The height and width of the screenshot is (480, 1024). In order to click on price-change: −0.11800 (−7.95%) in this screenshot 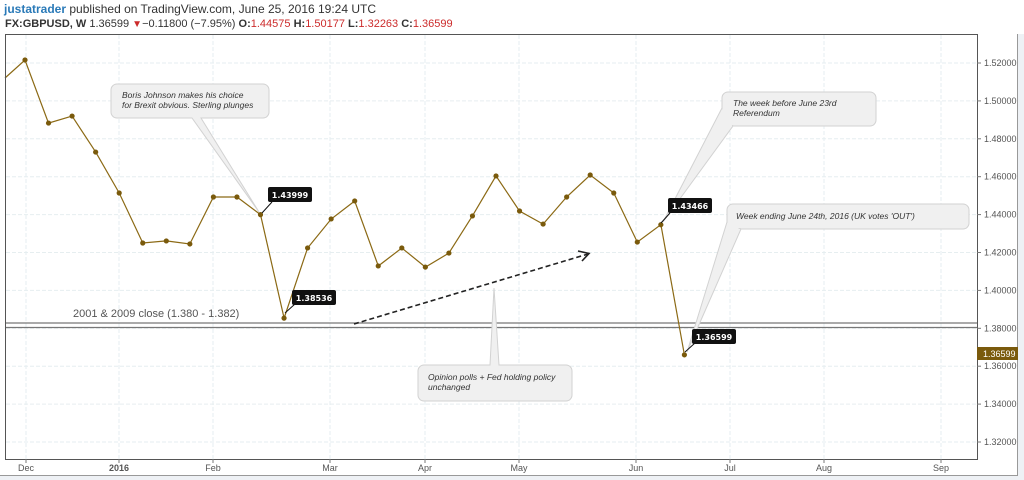, I will do `click(189, 24)`.